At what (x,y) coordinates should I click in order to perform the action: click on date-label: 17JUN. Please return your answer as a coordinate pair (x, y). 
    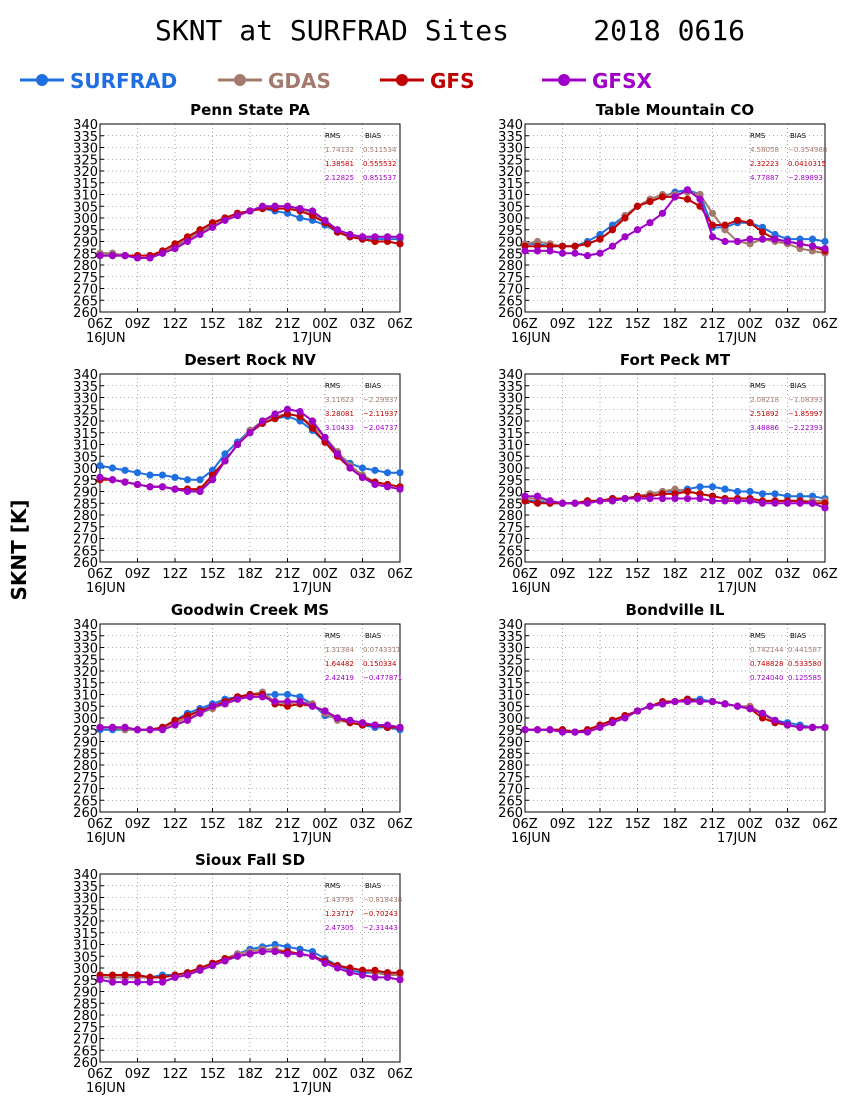
    Looking at the image, I should click on (312, 838).